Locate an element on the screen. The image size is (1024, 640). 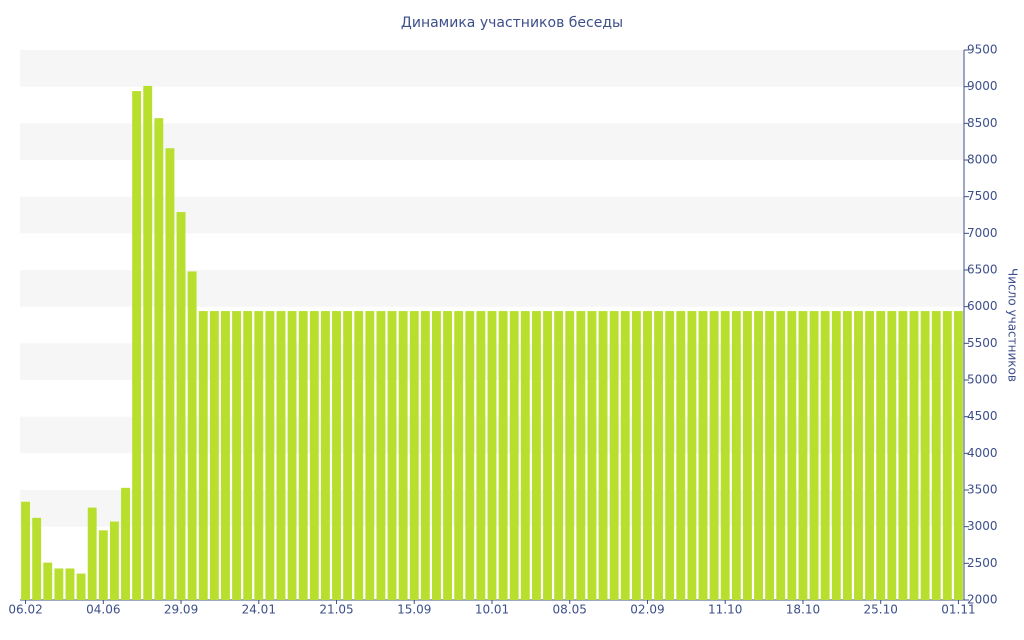
x-tick-label: 06.02 is located at coordinates (25, 610).